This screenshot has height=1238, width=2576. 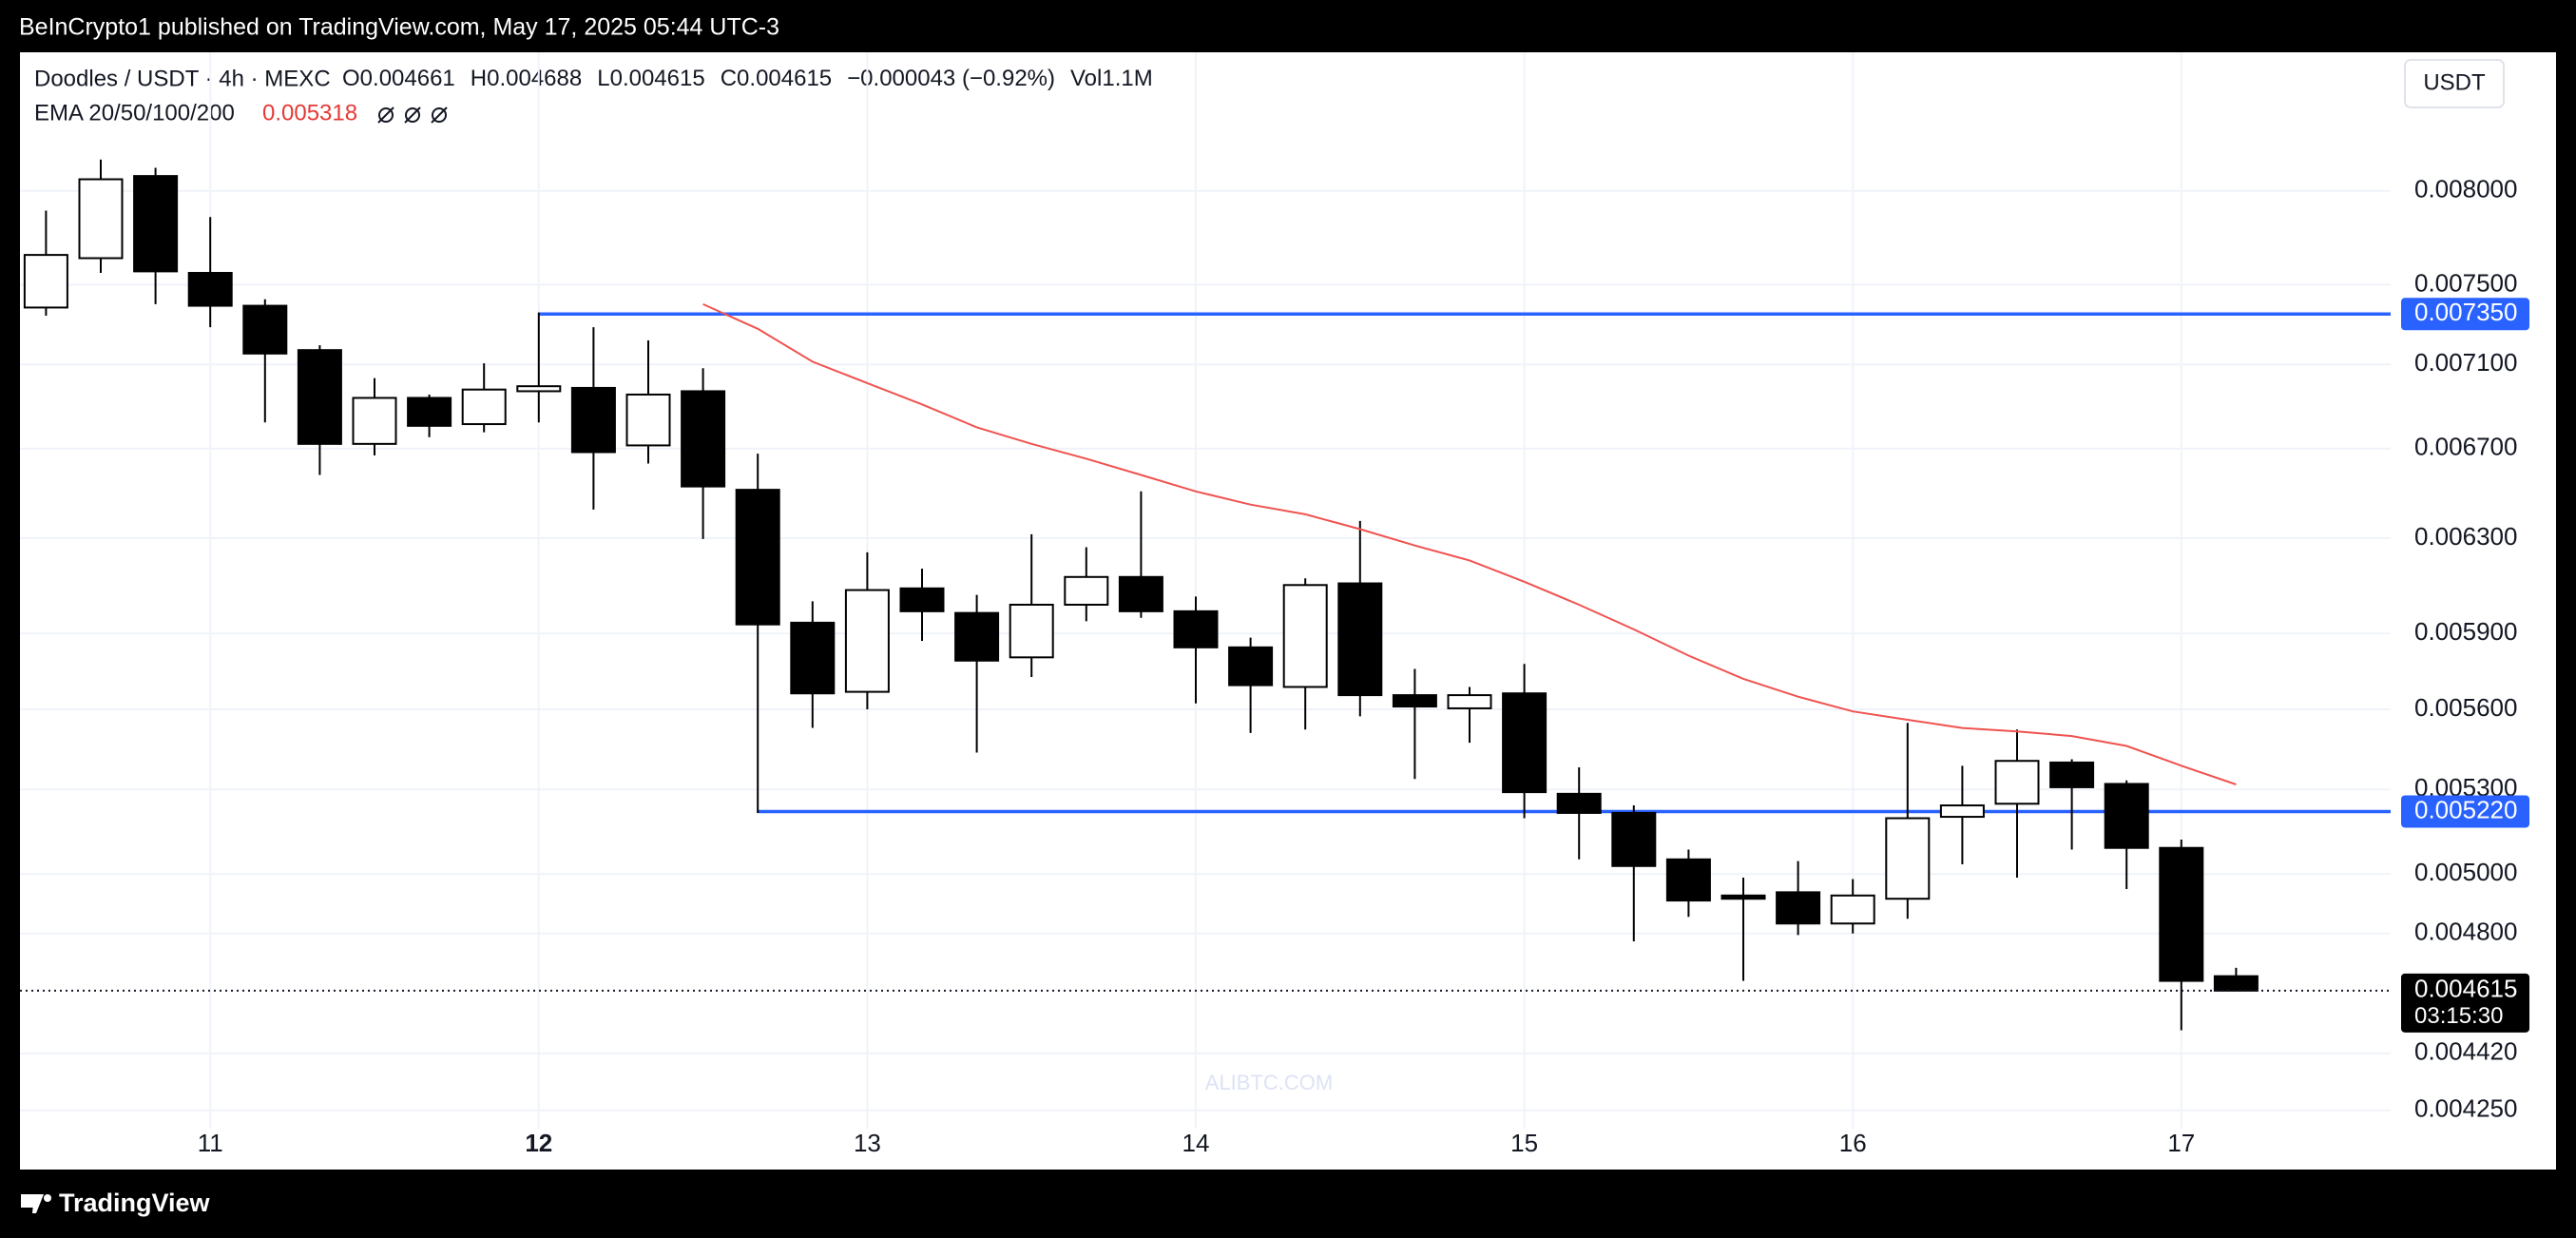 I want to click on x-tick-label: 15, so click(x=1524, y=1143).